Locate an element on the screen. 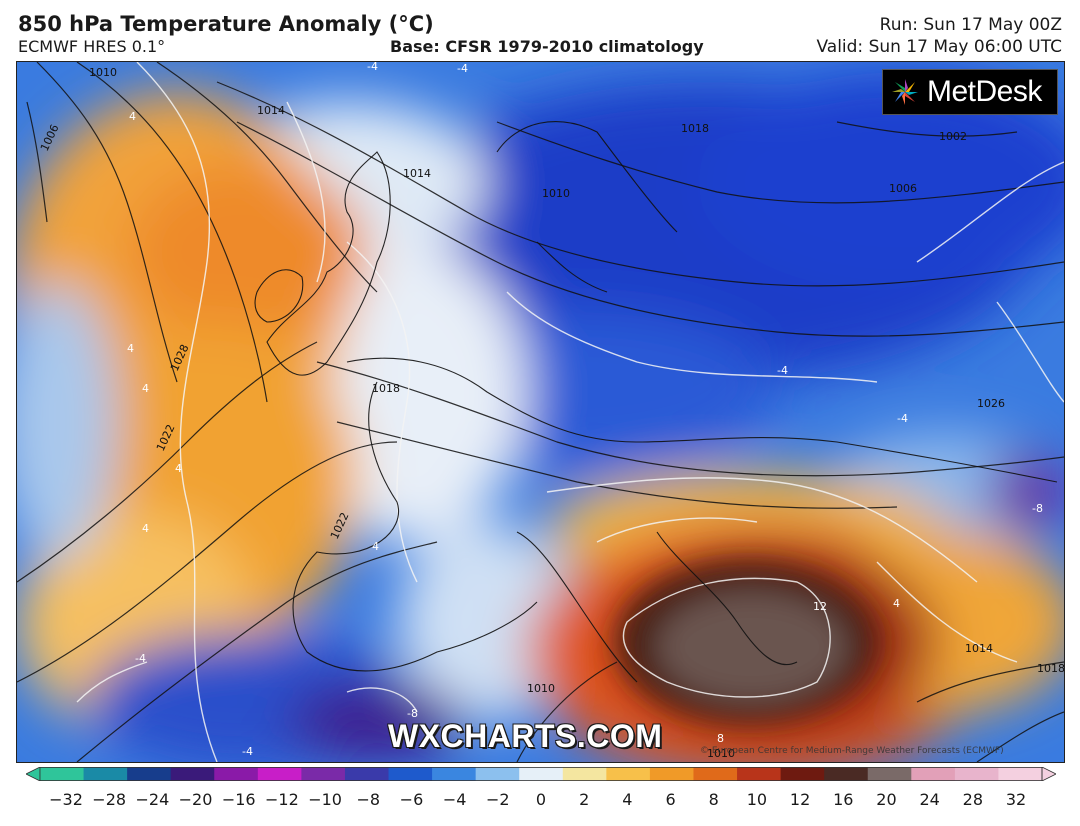 The width and height of the screenshot is (1080, 826). colorbar-tick-label: 20 is located at coordinates (886, 799).